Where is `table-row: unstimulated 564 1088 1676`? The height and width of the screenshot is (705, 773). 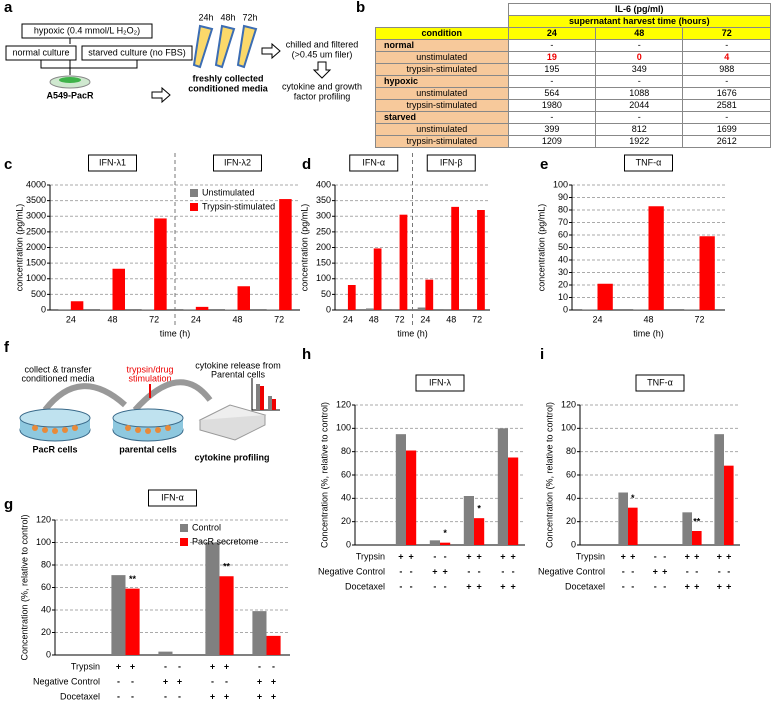
table-row: unstimulated 564 1088 1676 is located at coordinates (573, 93).